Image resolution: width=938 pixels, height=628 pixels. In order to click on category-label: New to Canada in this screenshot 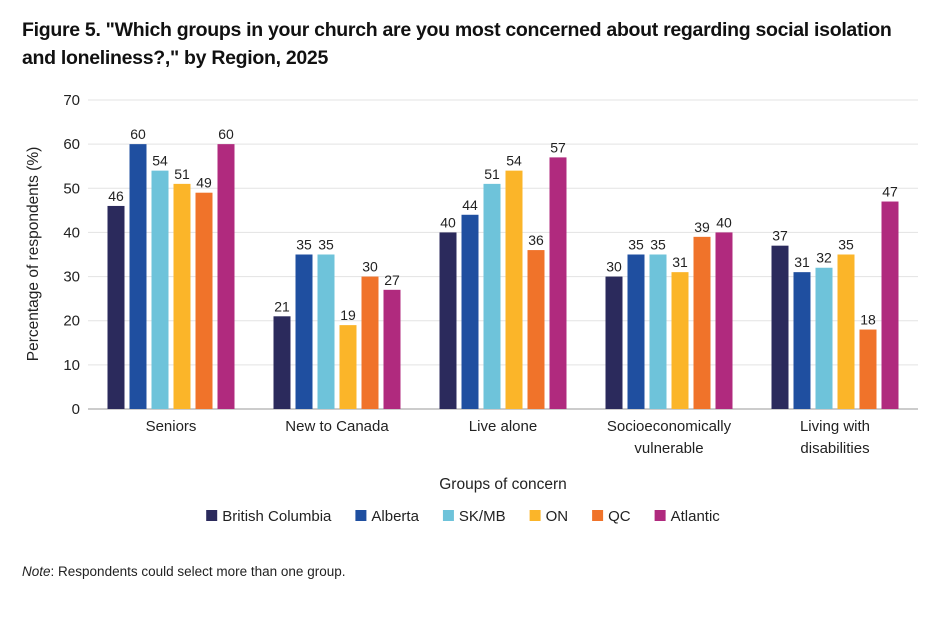, I will do `click(337, 426)`.